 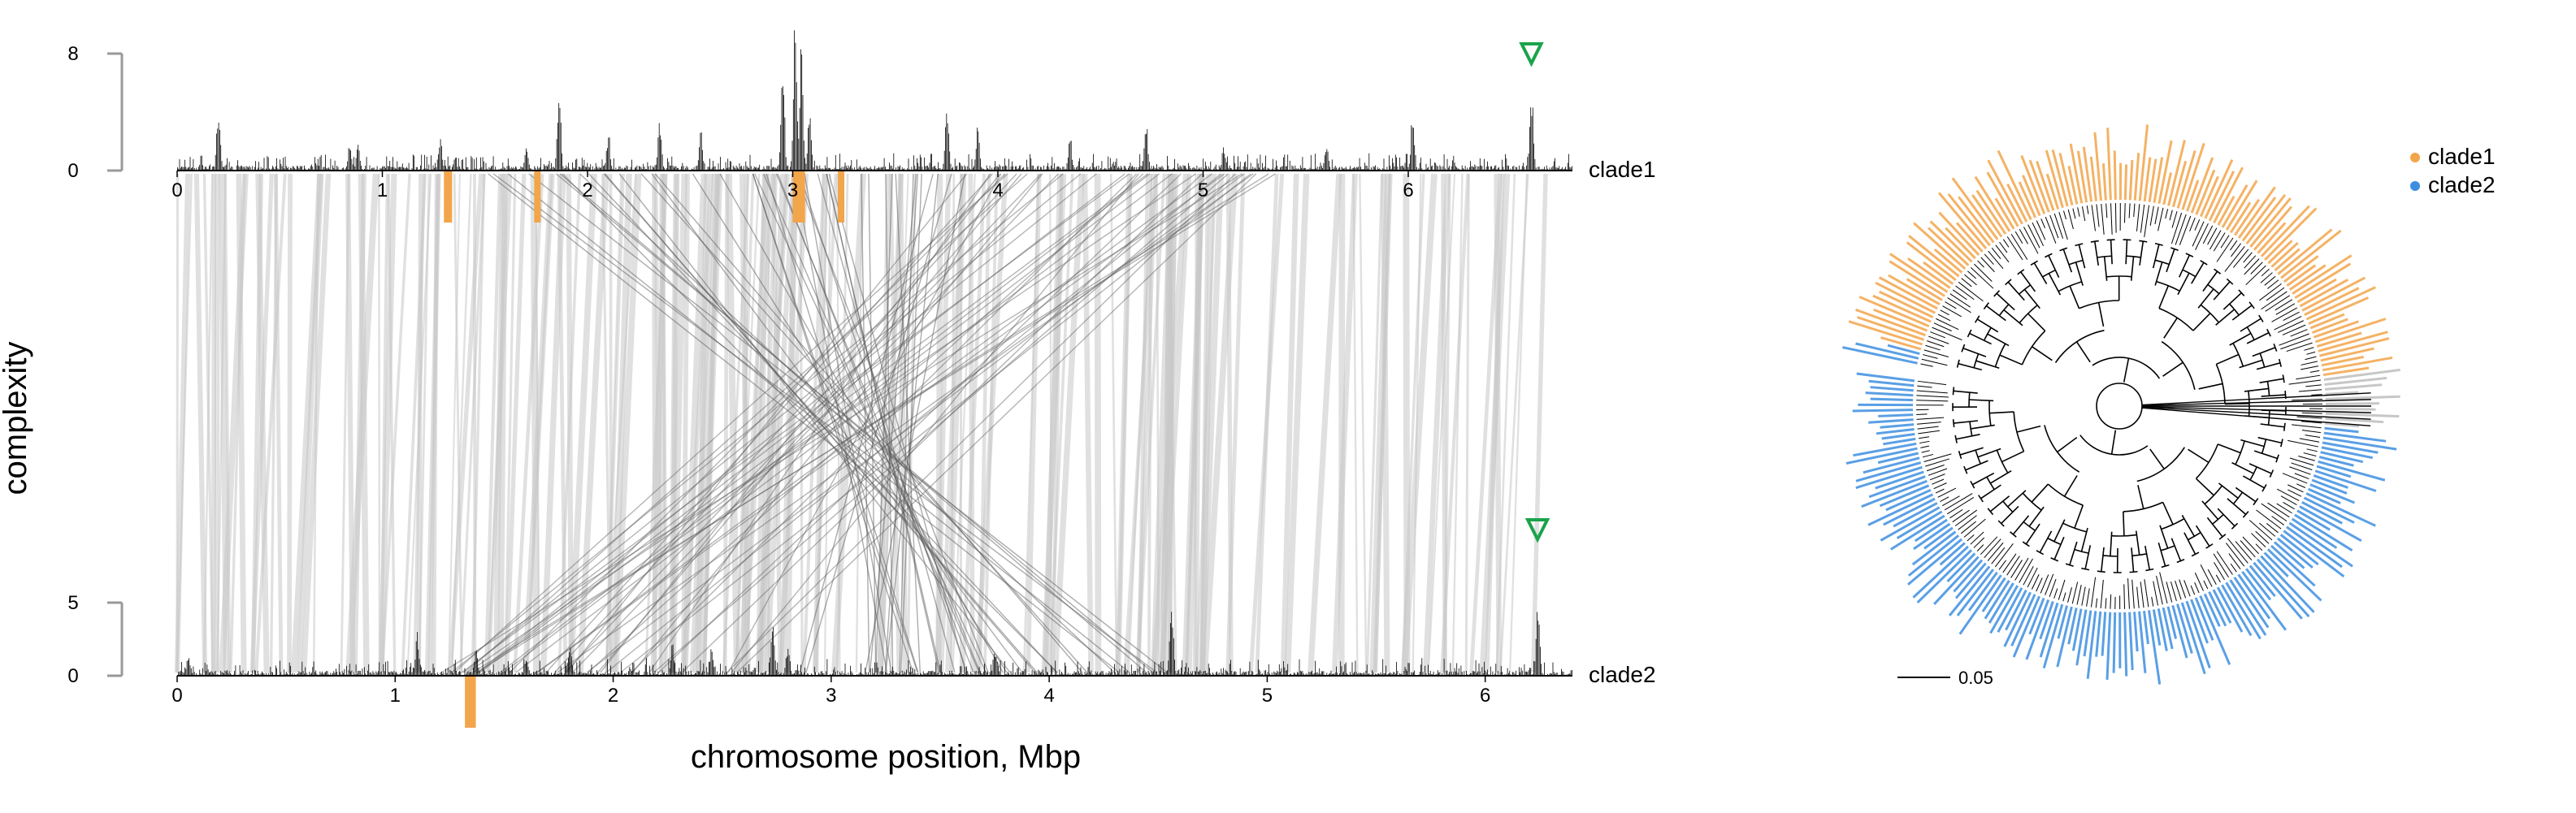 What do you see at coordinates (1622, 169) in the screenshot?
I see `track-label-clade1: clade1` at bounding box center [1622, 169].